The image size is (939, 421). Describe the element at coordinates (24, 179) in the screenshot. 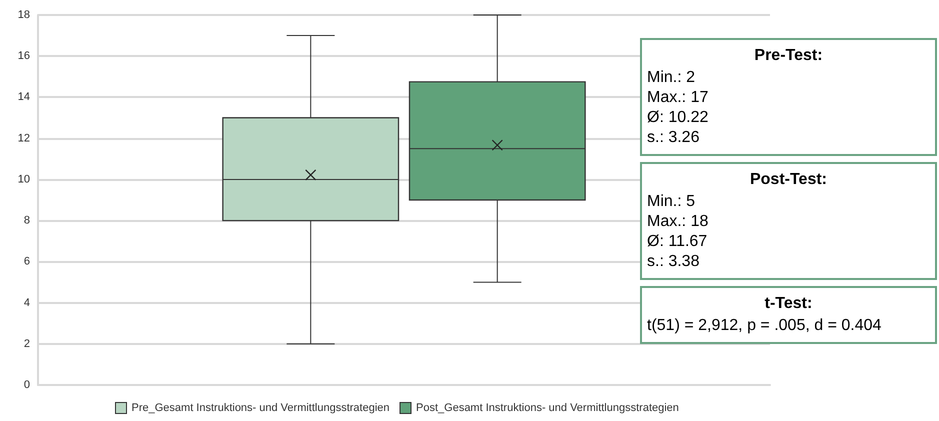

I see `y-tick-label: 10` at that location.